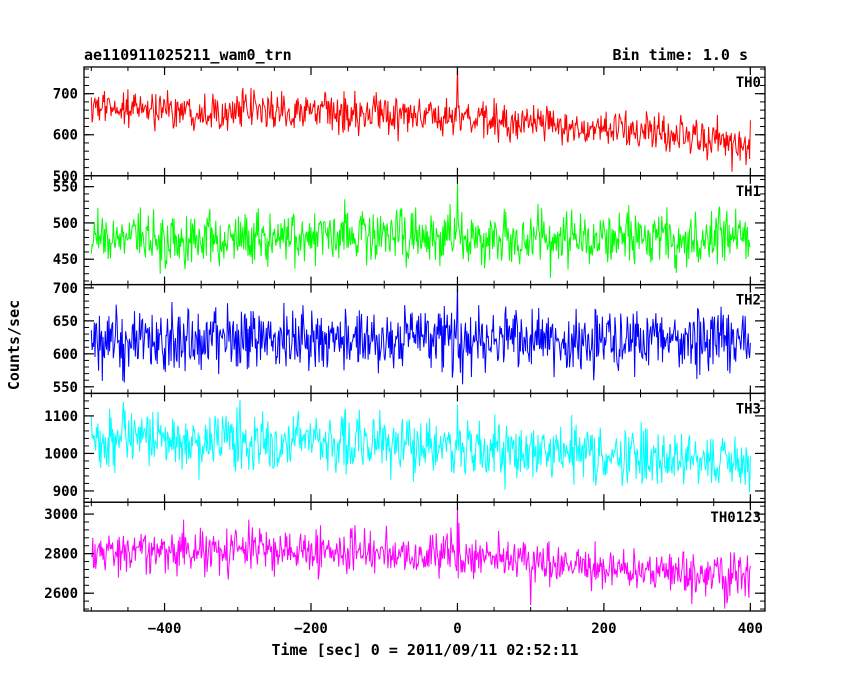 This screenshot has height=680, width=850. I want to click on y-axis-label: Counts/sec, so click(14, 345).